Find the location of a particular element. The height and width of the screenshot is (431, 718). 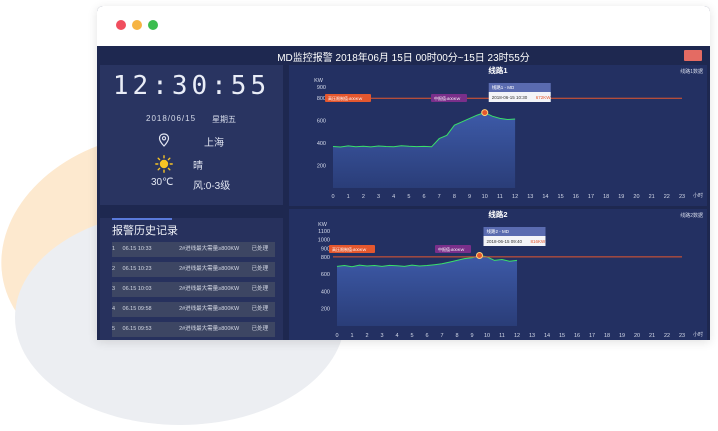

history-row-time: 06.15 10:33 is located at coordinates (137, 249).